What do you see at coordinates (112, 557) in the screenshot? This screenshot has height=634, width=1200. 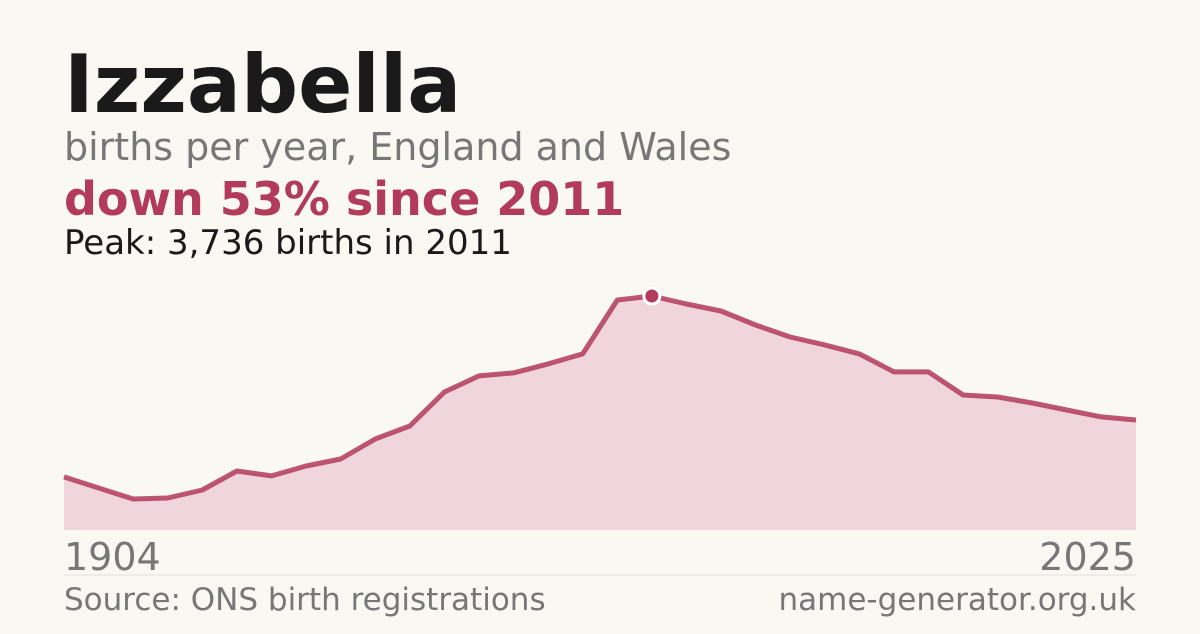 I see `x-tick-label: 1904` at bounding box center [112, 557].